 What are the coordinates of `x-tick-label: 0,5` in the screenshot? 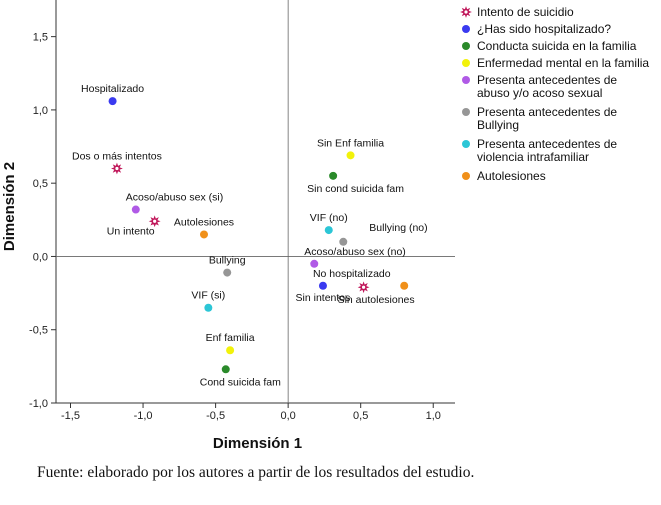 It's located at (360, 416).